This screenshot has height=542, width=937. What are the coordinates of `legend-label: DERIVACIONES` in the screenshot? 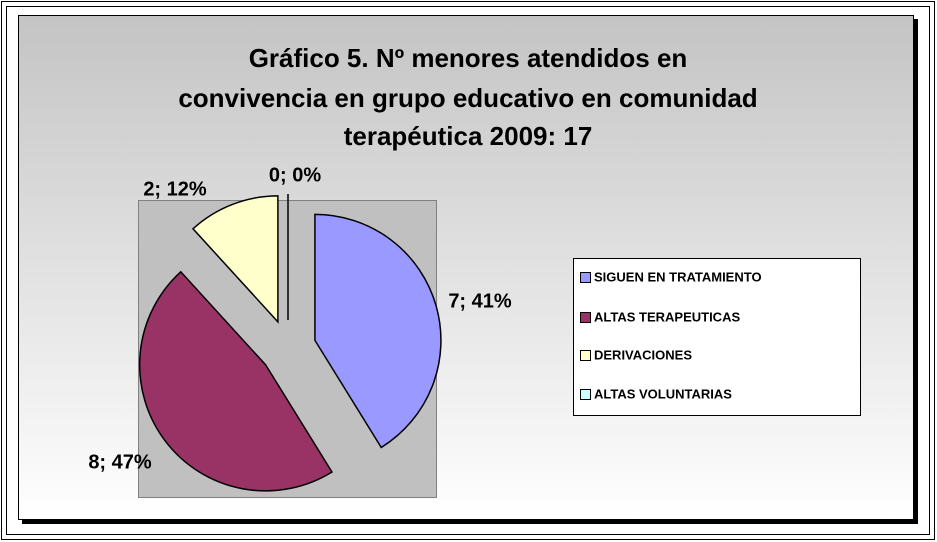 It's located at (643, 354).